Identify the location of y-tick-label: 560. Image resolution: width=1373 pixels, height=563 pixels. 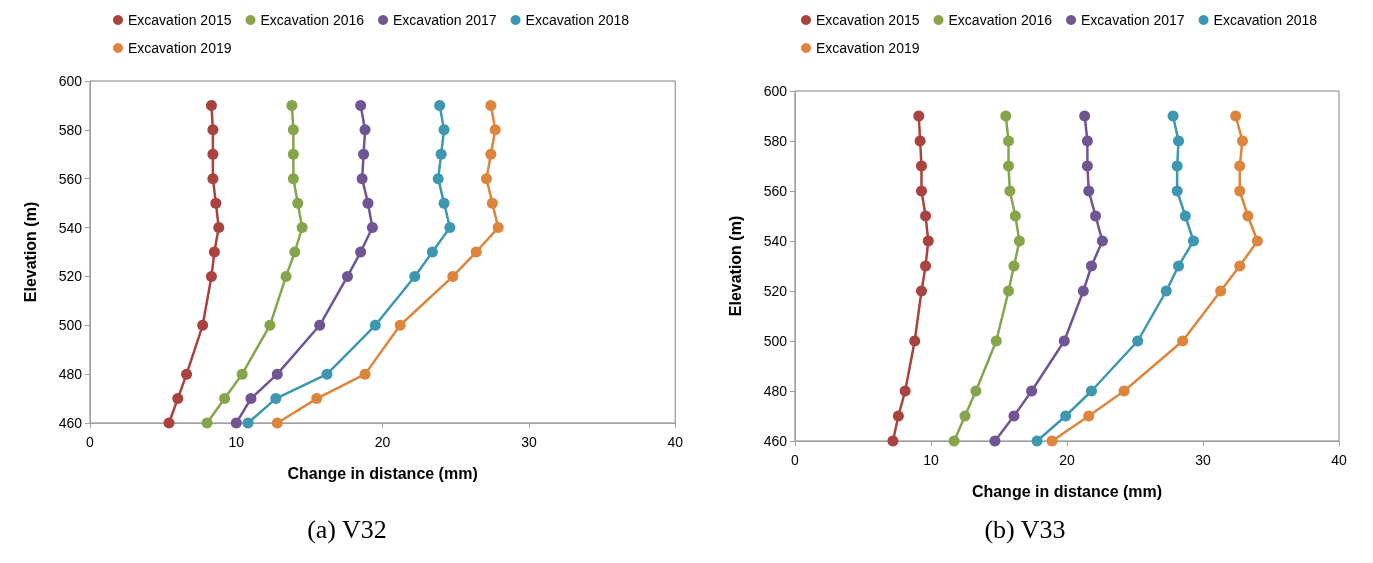
(775, 191).